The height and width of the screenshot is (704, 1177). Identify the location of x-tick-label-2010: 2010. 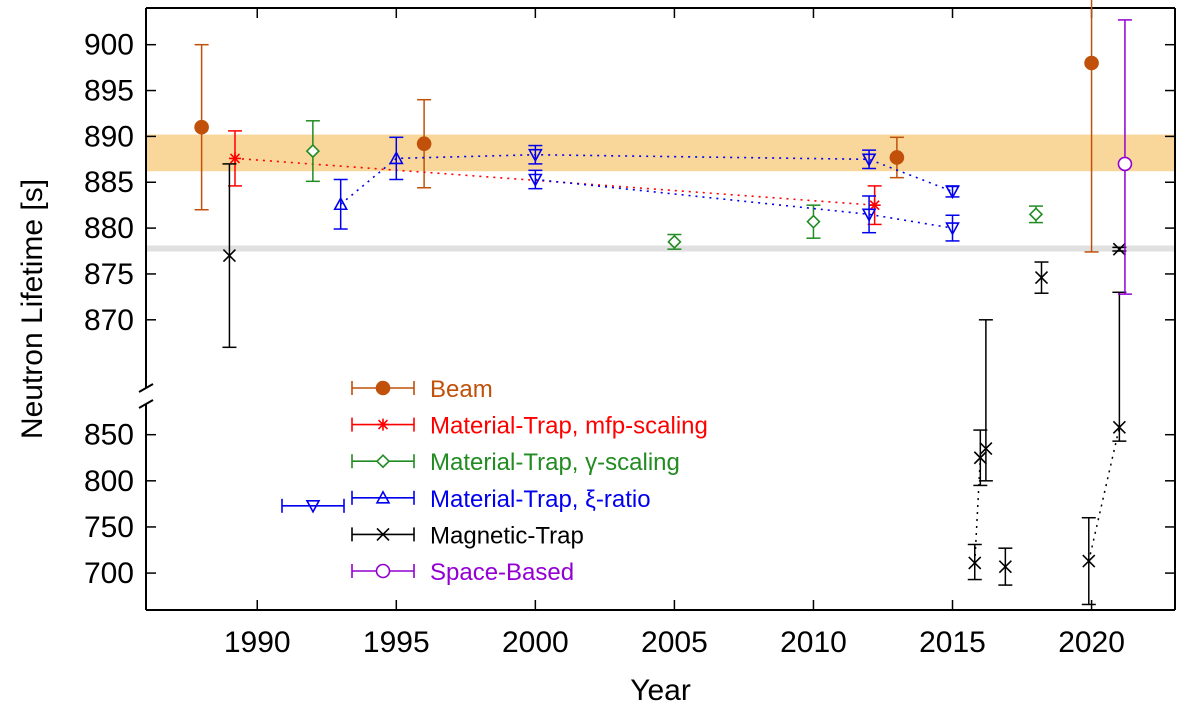
(813, 642).